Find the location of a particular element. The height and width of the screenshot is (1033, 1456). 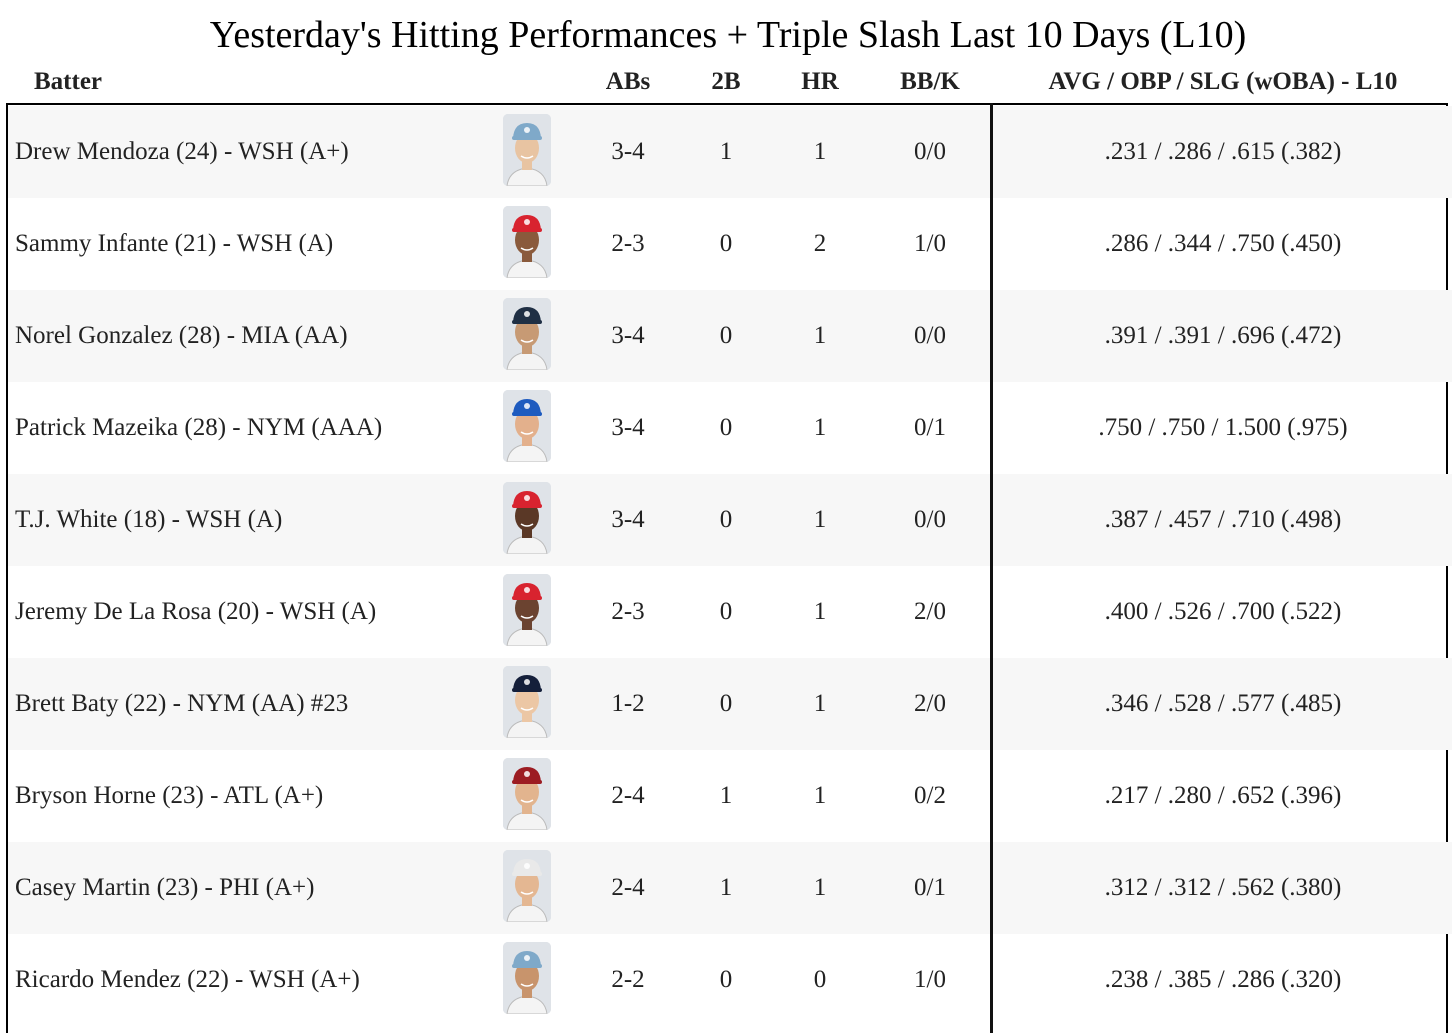

header-slash-line: AVG / OBP / SLG (wOBA) - L10 is located at coordinates (1223, 81).